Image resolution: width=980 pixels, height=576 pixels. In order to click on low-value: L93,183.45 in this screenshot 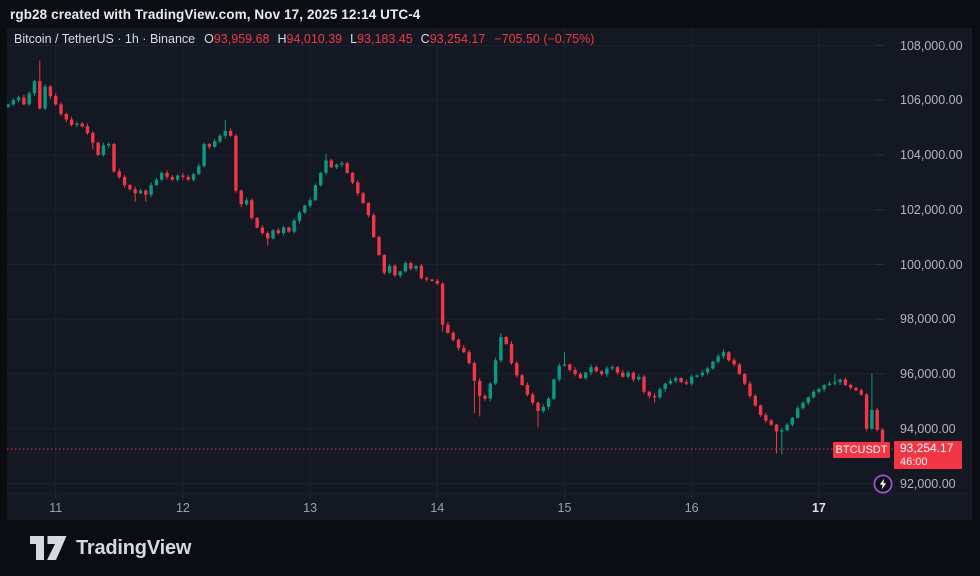, I will do `click(381, 39)`.